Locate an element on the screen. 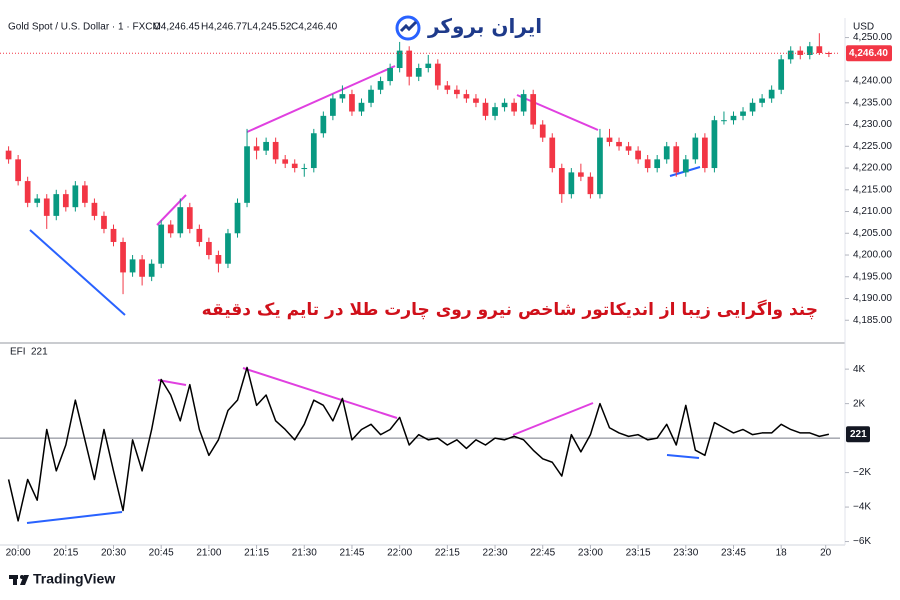 Image resolution: width=900 pixels, height=600 pixels. tradingview-logo is located at coordinates (19, 580).